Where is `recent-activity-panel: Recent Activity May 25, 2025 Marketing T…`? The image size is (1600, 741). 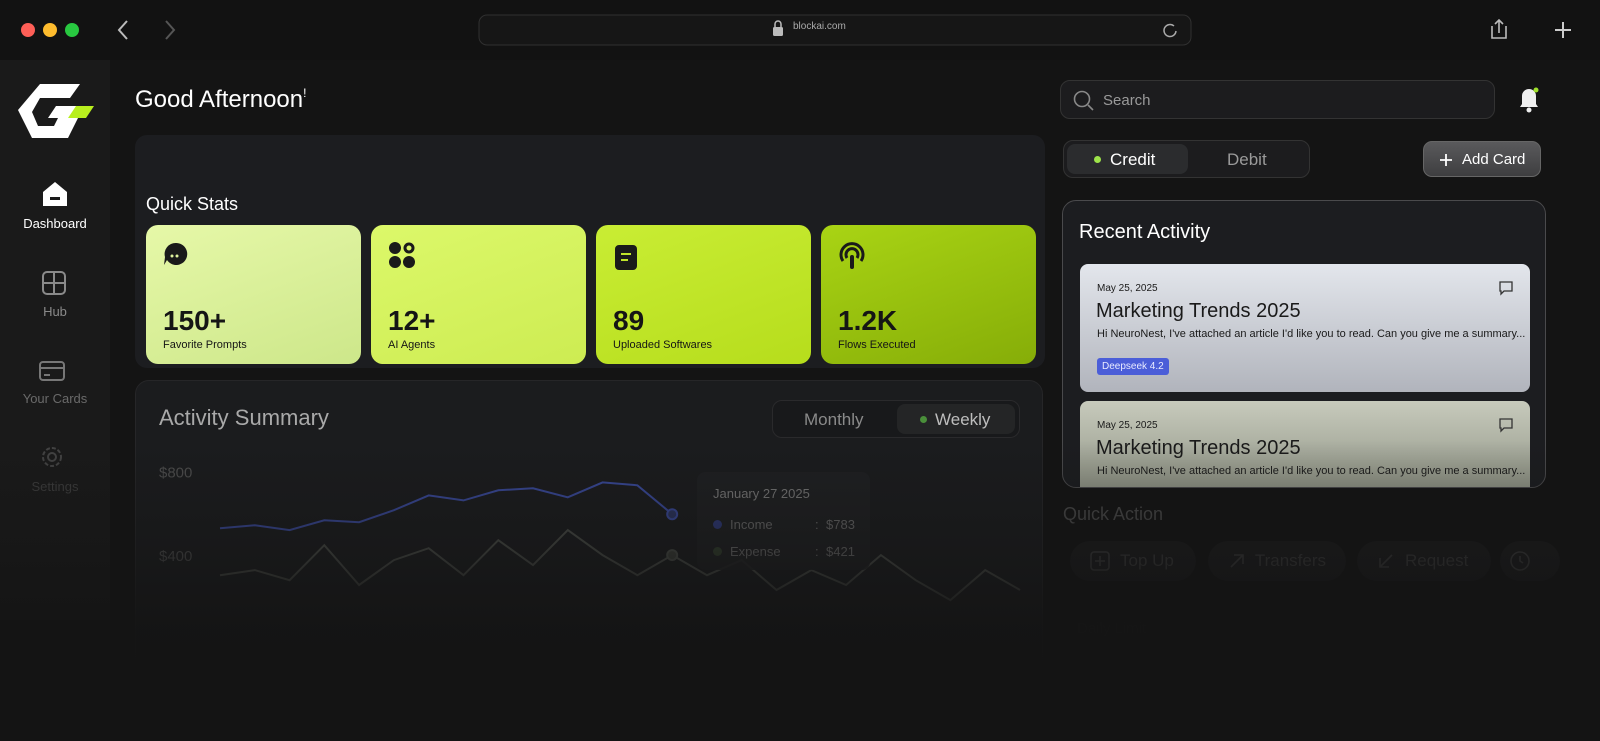
recent-activity-panel: Recent Activity May 25, 2025 Marketing T… is located at coordinates (1304, 344).